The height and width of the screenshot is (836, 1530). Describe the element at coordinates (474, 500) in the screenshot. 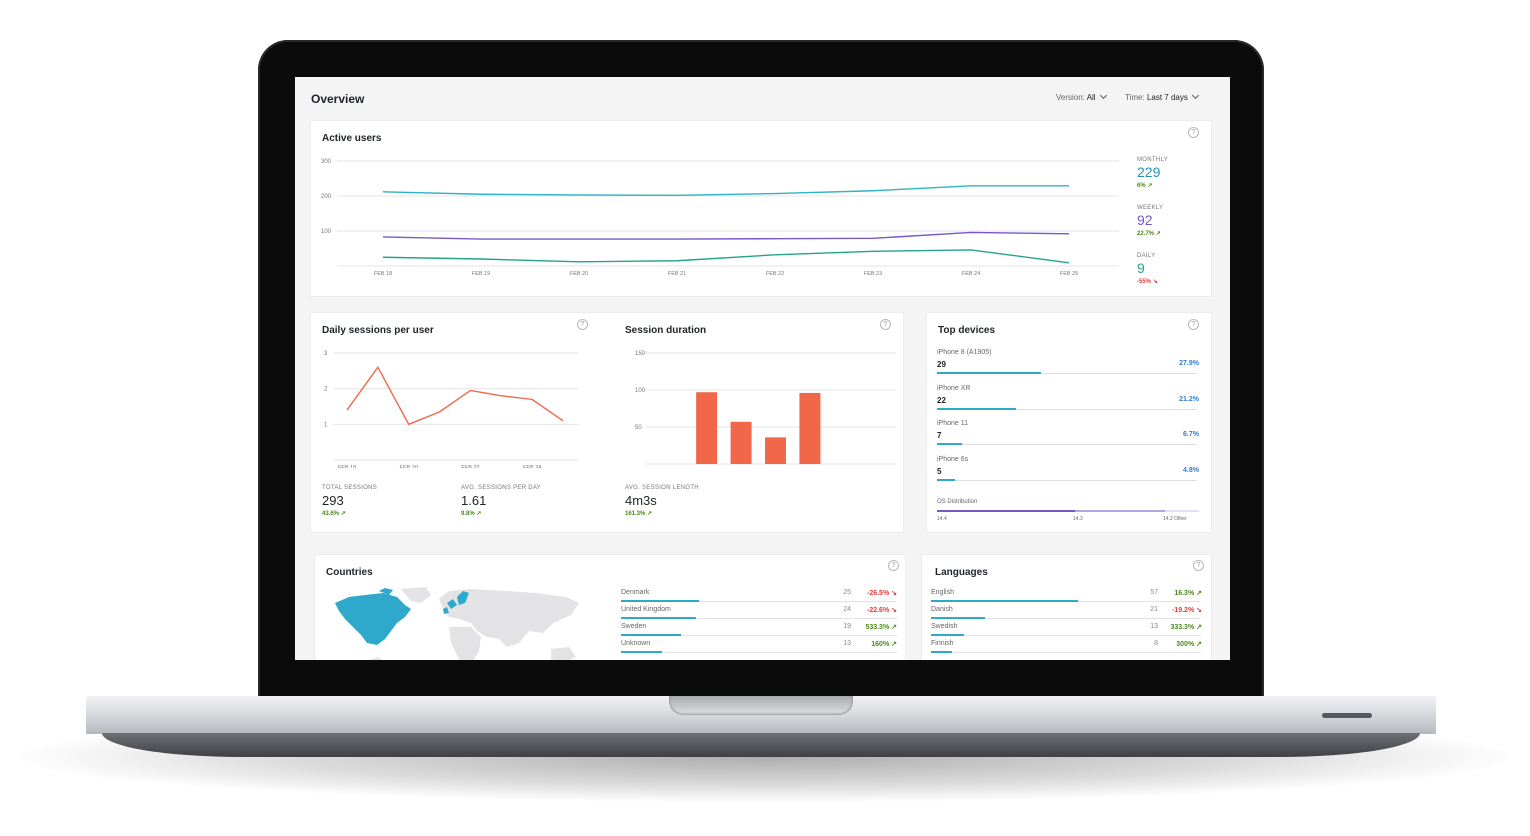

I see `avg-sessions-value: 1.61` at that location.